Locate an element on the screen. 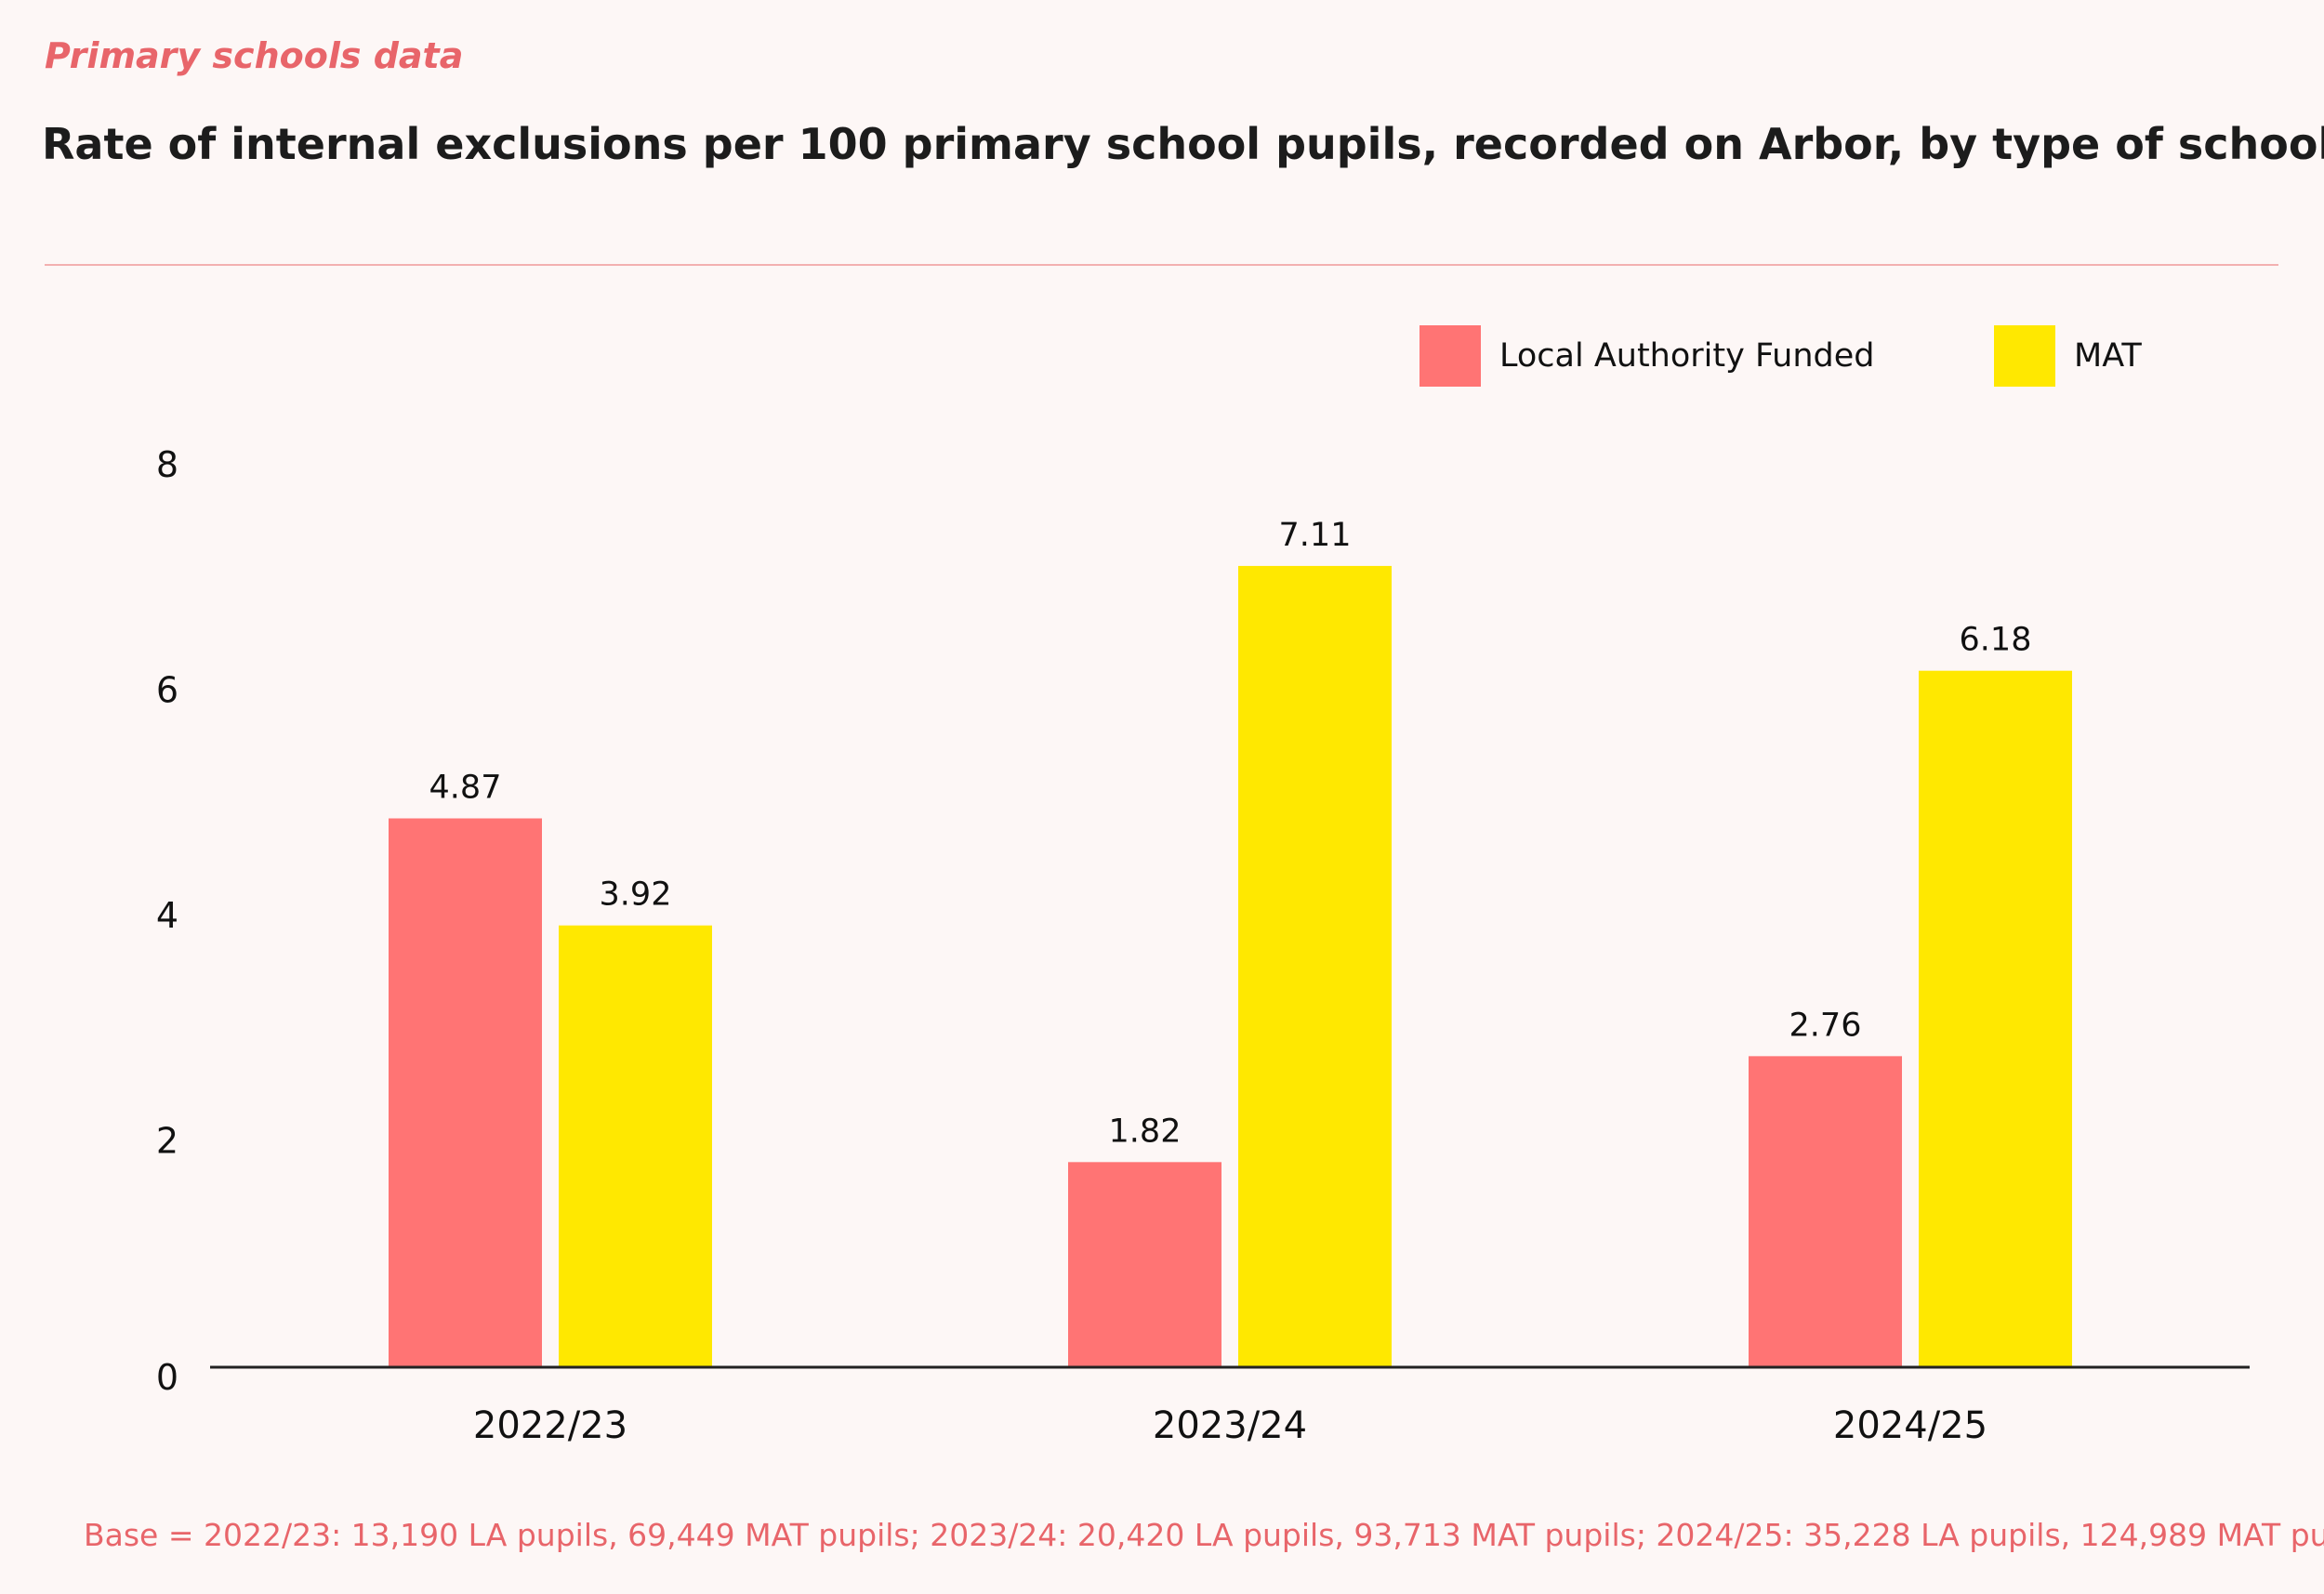 Image resolution: width=2324 pixels, height=1594 pixels. legend-item-mat: MAT is located at coordinates (2068, 356).